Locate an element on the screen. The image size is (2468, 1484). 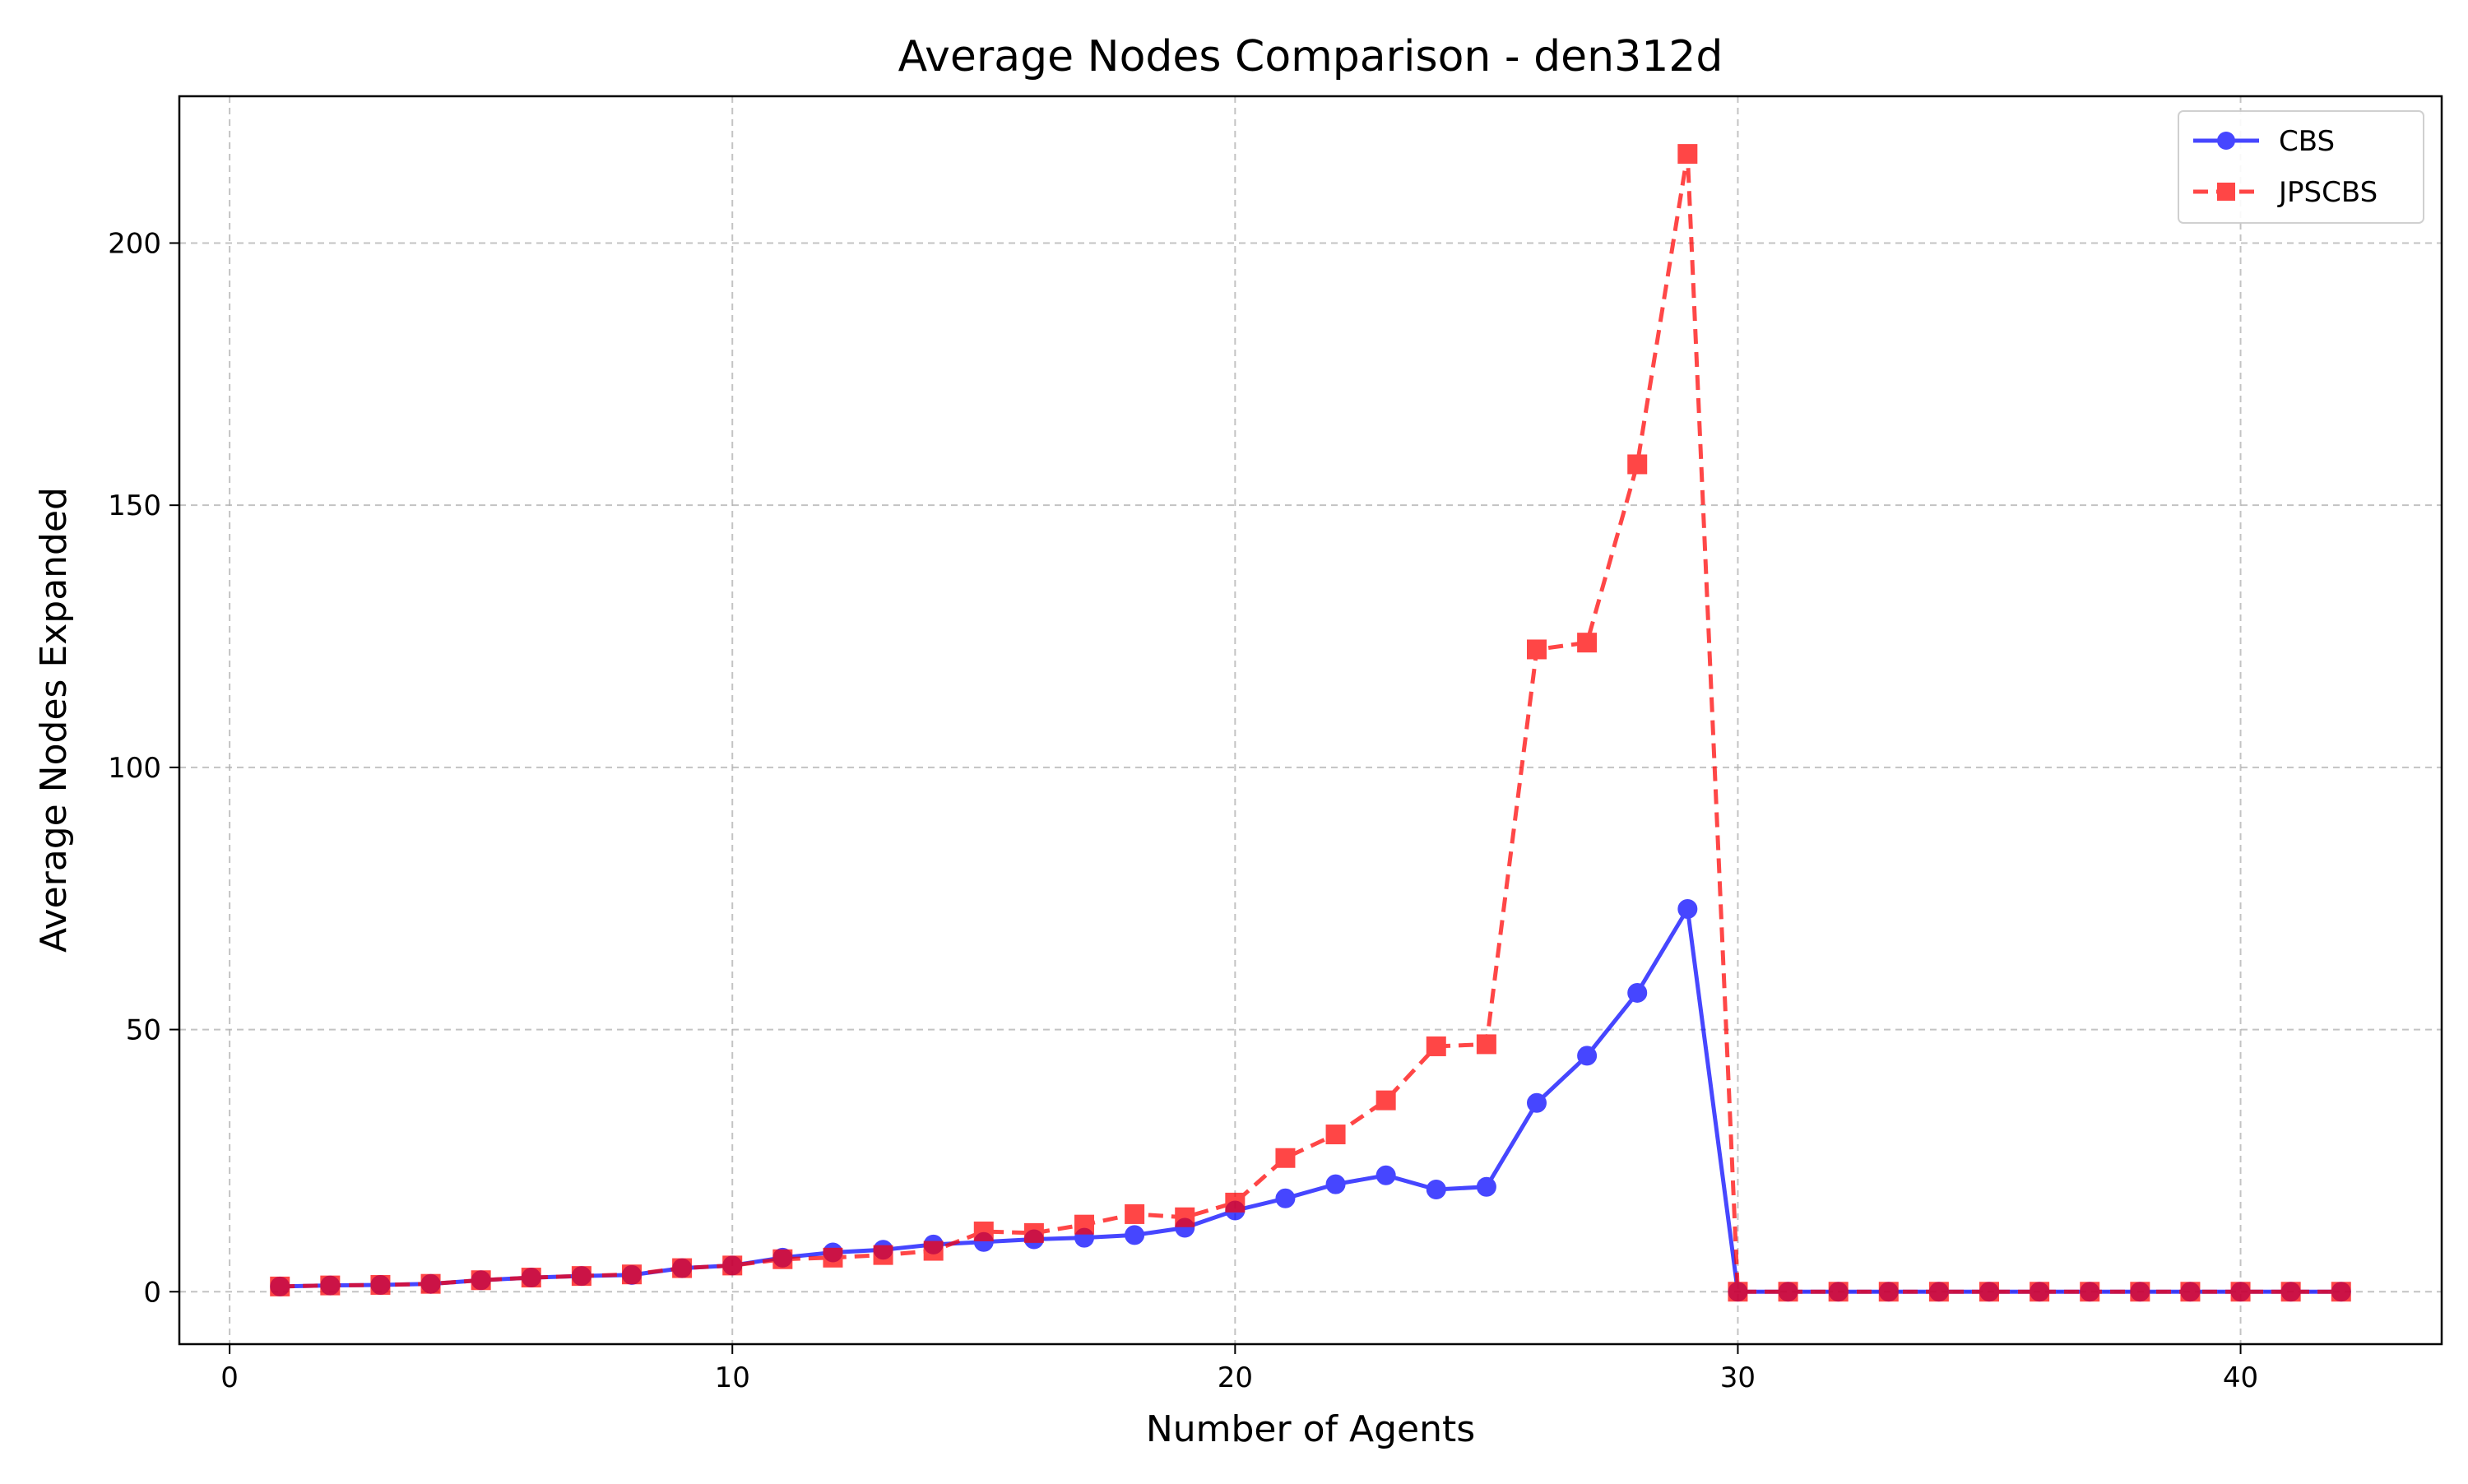
x-tick-label: 10 is located at coordinates (732, 1377).